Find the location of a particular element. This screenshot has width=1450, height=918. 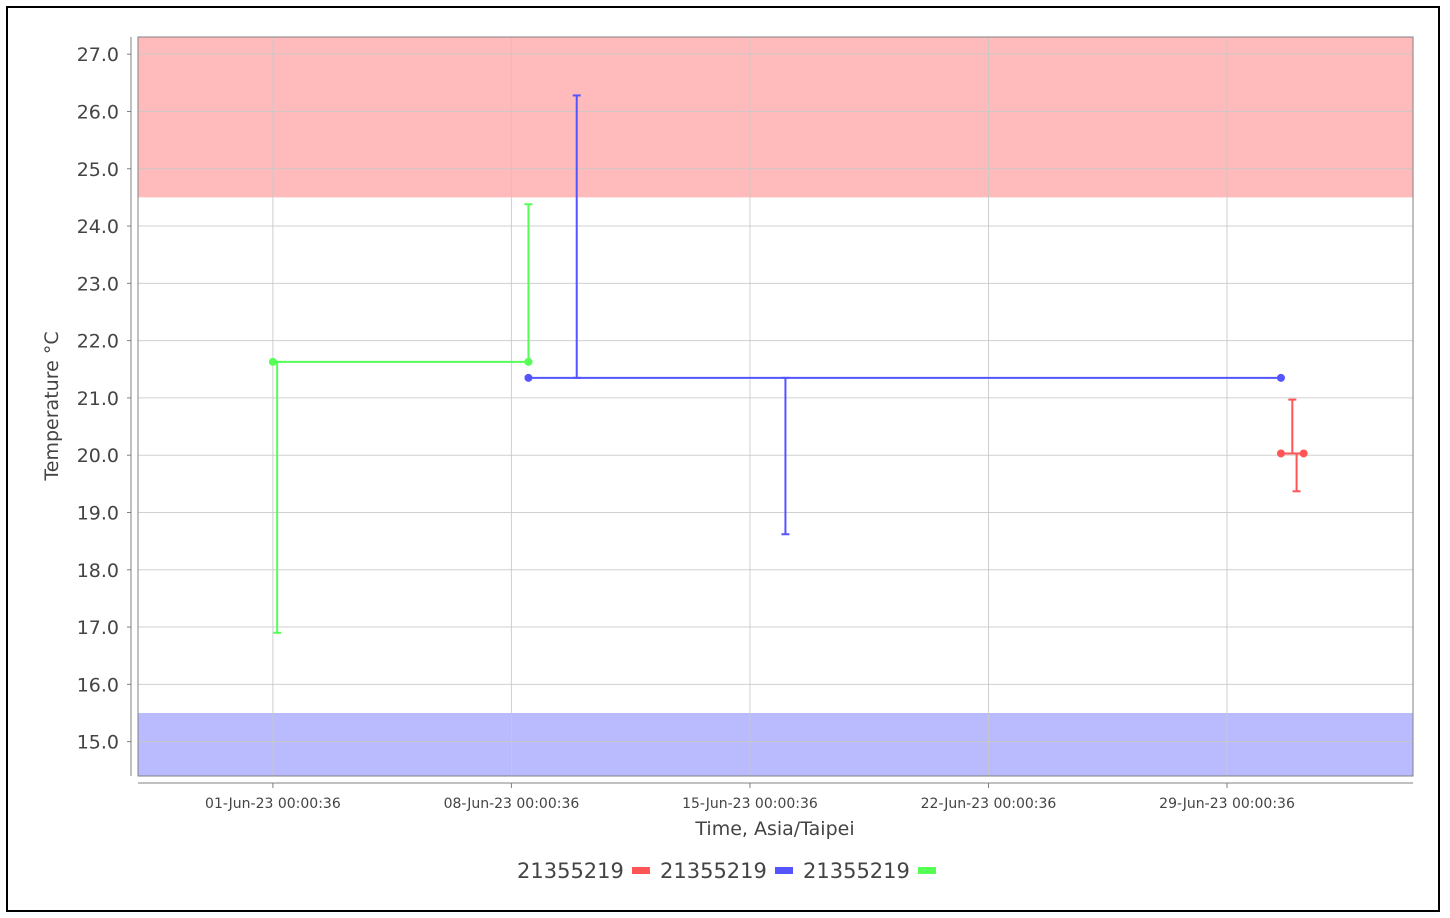

y-tick-label: 26.0 is located at coordinates (98, 112).